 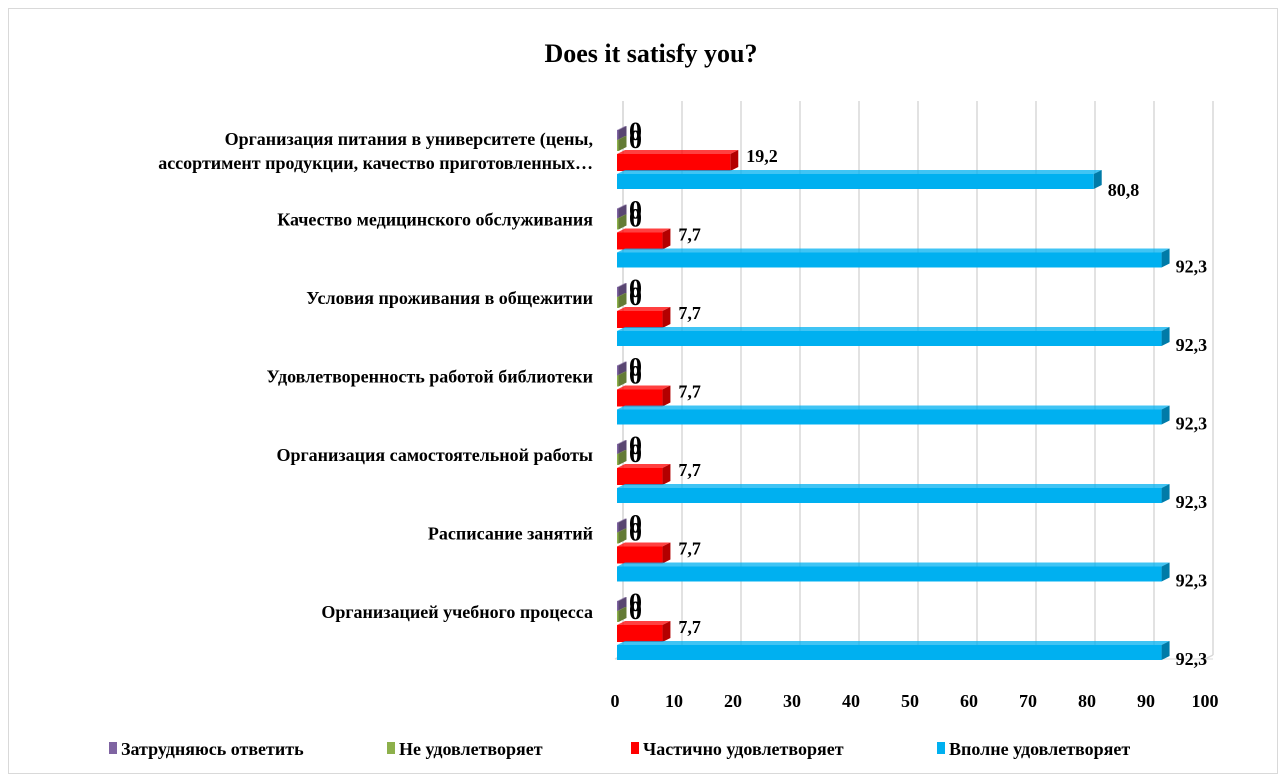 What do you see at coordinates (618, 292) in the screenshot?
I see `bar-0-2-face` at bounding box center [618, 292].